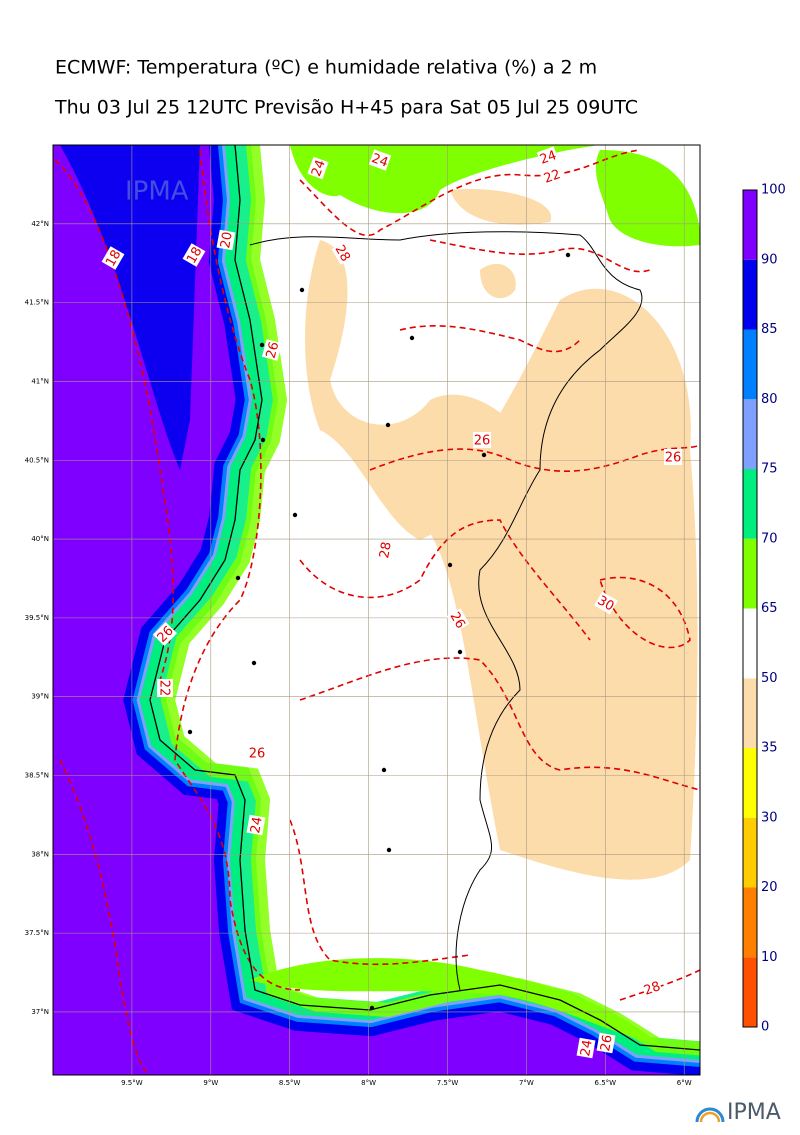  What do you see at coordinates (37, 618) in the screenshot?
I see `y-tick-label: 39.5°N` at bounding box center [37, 618].